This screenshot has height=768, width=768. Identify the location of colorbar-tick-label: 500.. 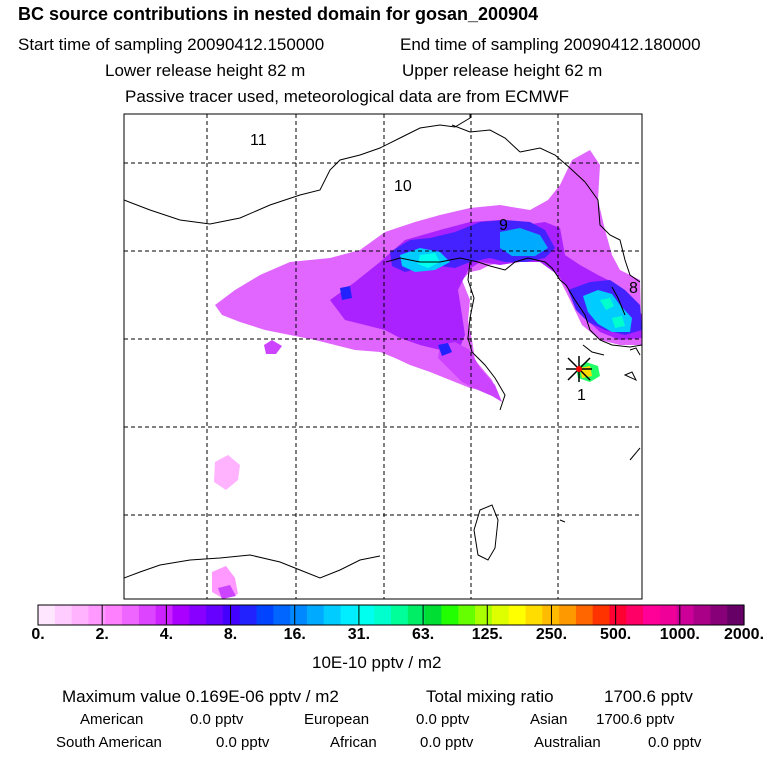
(616, 634).